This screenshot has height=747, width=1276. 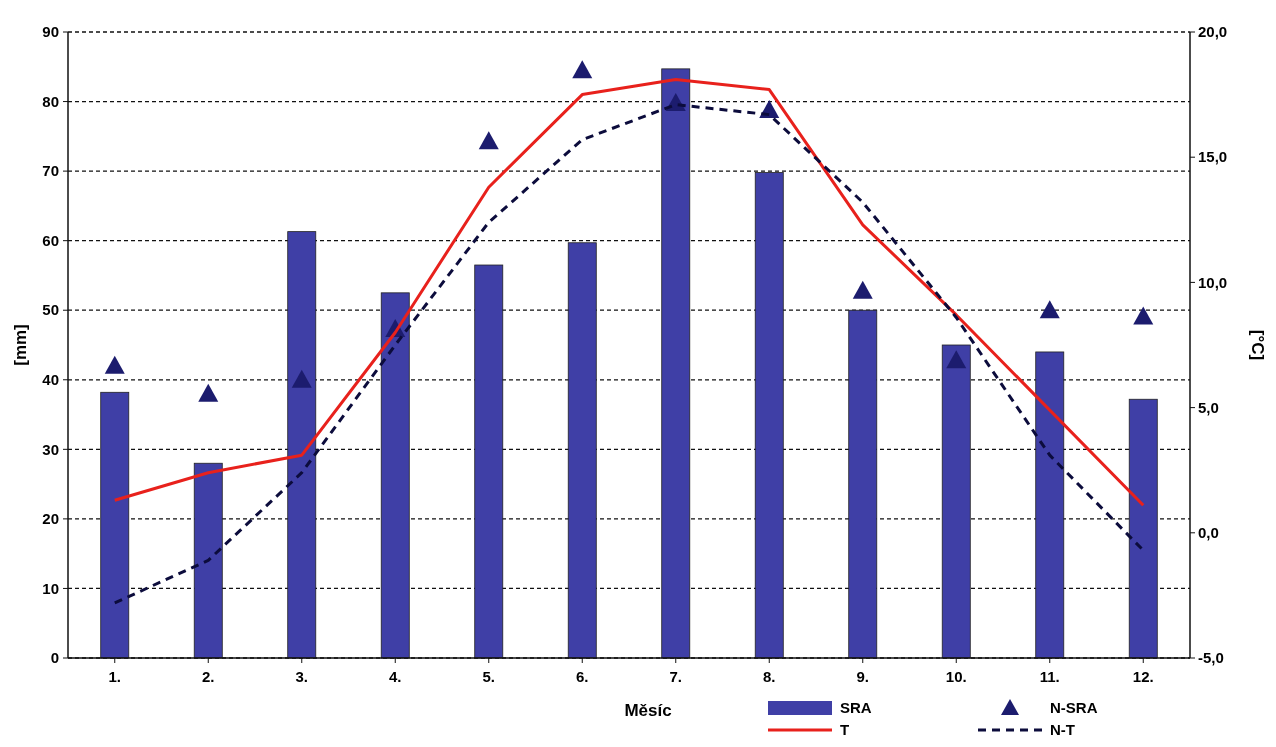 What do you see at coordinates (1074, 708) in the screenshot?
I see `legend-label: N-SRA` at bounding box center [1074, 708].